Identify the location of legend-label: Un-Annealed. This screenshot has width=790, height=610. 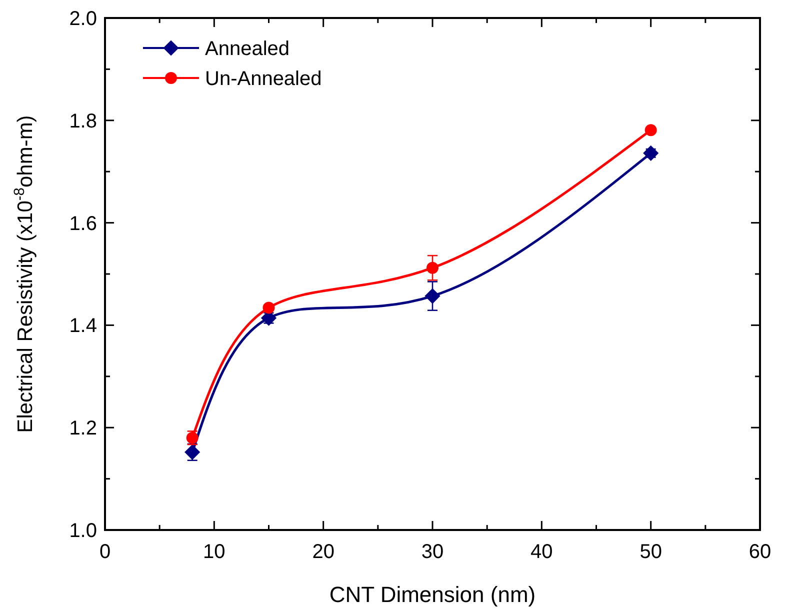
(263, 79).